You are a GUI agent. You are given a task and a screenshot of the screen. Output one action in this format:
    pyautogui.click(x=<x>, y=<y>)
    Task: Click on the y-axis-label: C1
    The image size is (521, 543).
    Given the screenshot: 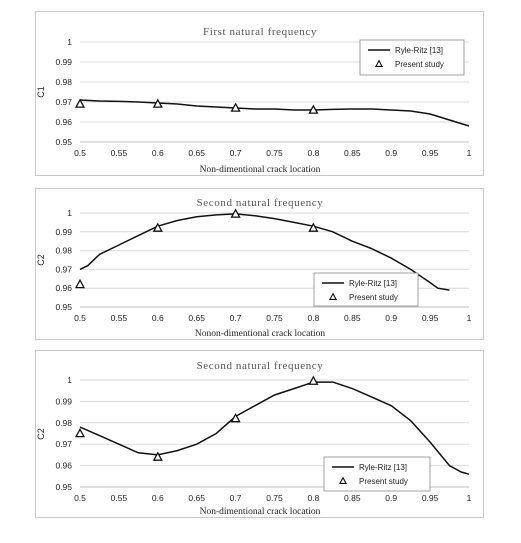 What is the action you would take?
    pyautogui.click(x=41, y=92)
    